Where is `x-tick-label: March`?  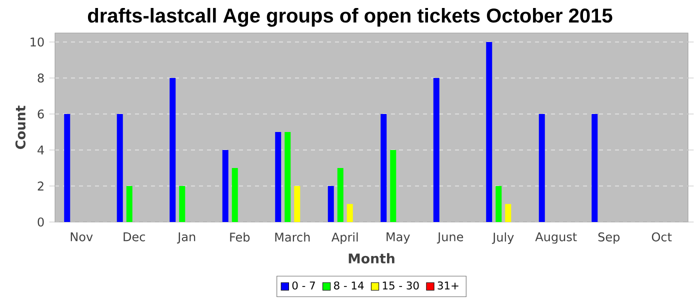 x-tick-label: March is located at coordinates (292, 237).